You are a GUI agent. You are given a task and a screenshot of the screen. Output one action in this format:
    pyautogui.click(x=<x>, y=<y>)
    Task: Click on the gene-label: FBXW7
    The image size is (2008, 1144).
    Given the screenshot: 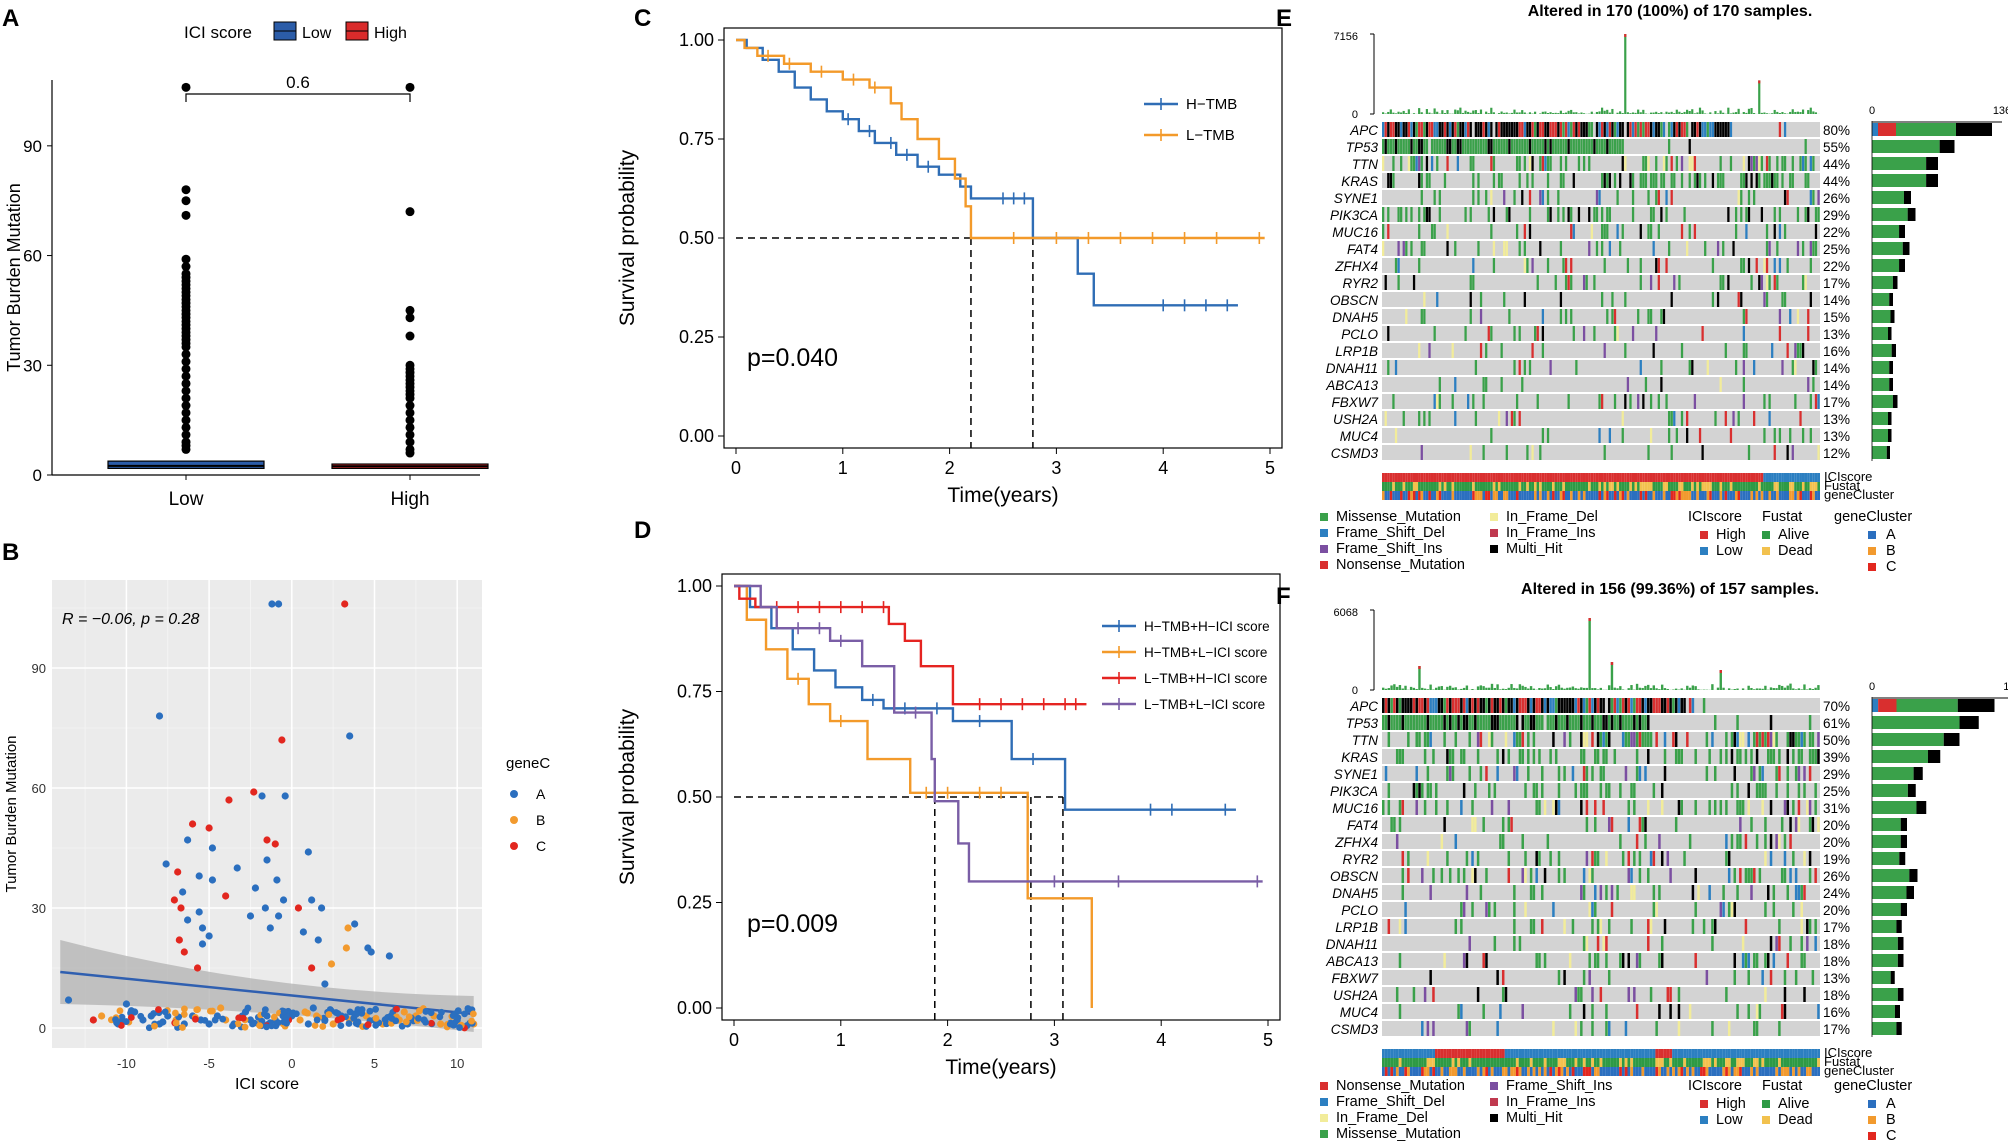 What is the action you would take?
    pyautogui.click(x=1354, y=402)
    